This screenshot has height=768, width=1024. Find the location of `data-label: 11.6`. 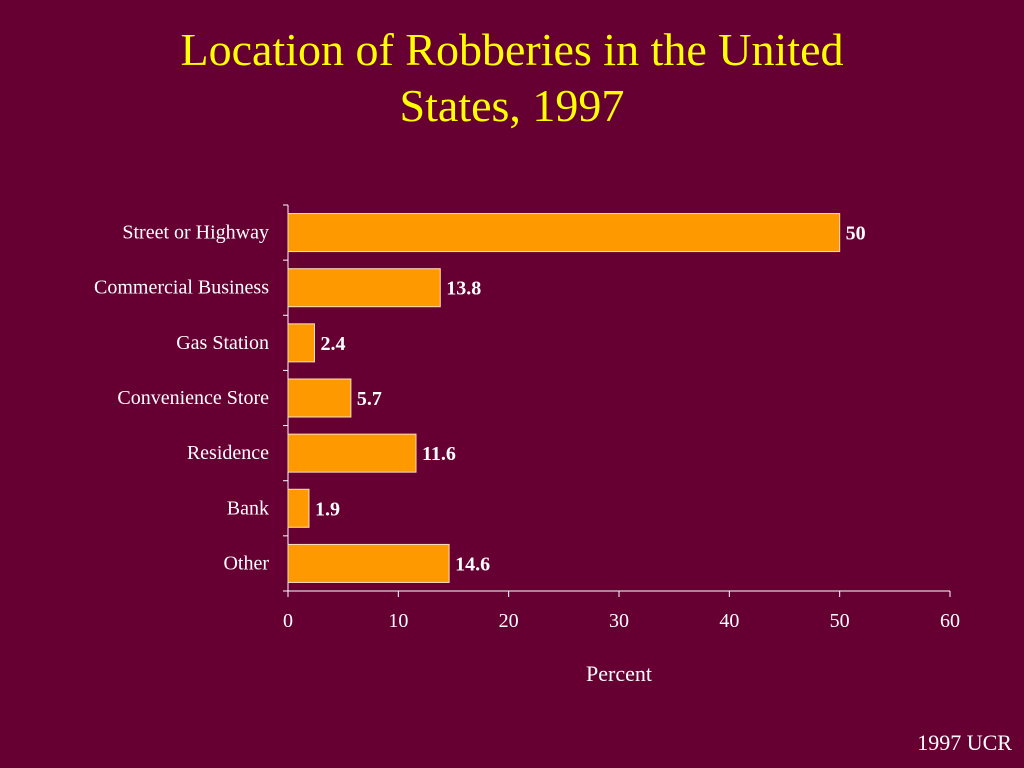

data-label: 11.6 is located at coordinates (439, 454).